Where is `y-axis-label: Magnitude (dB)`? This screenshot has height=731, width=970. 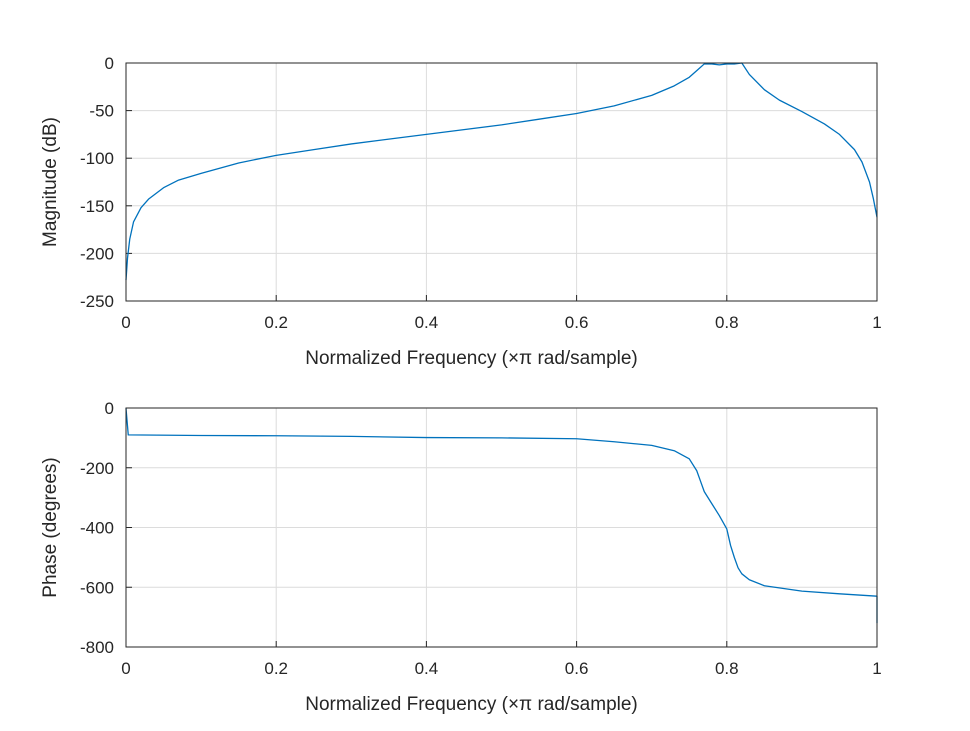
y-axis-label: Magnitude (dB) is located at coordinates (50, 182).